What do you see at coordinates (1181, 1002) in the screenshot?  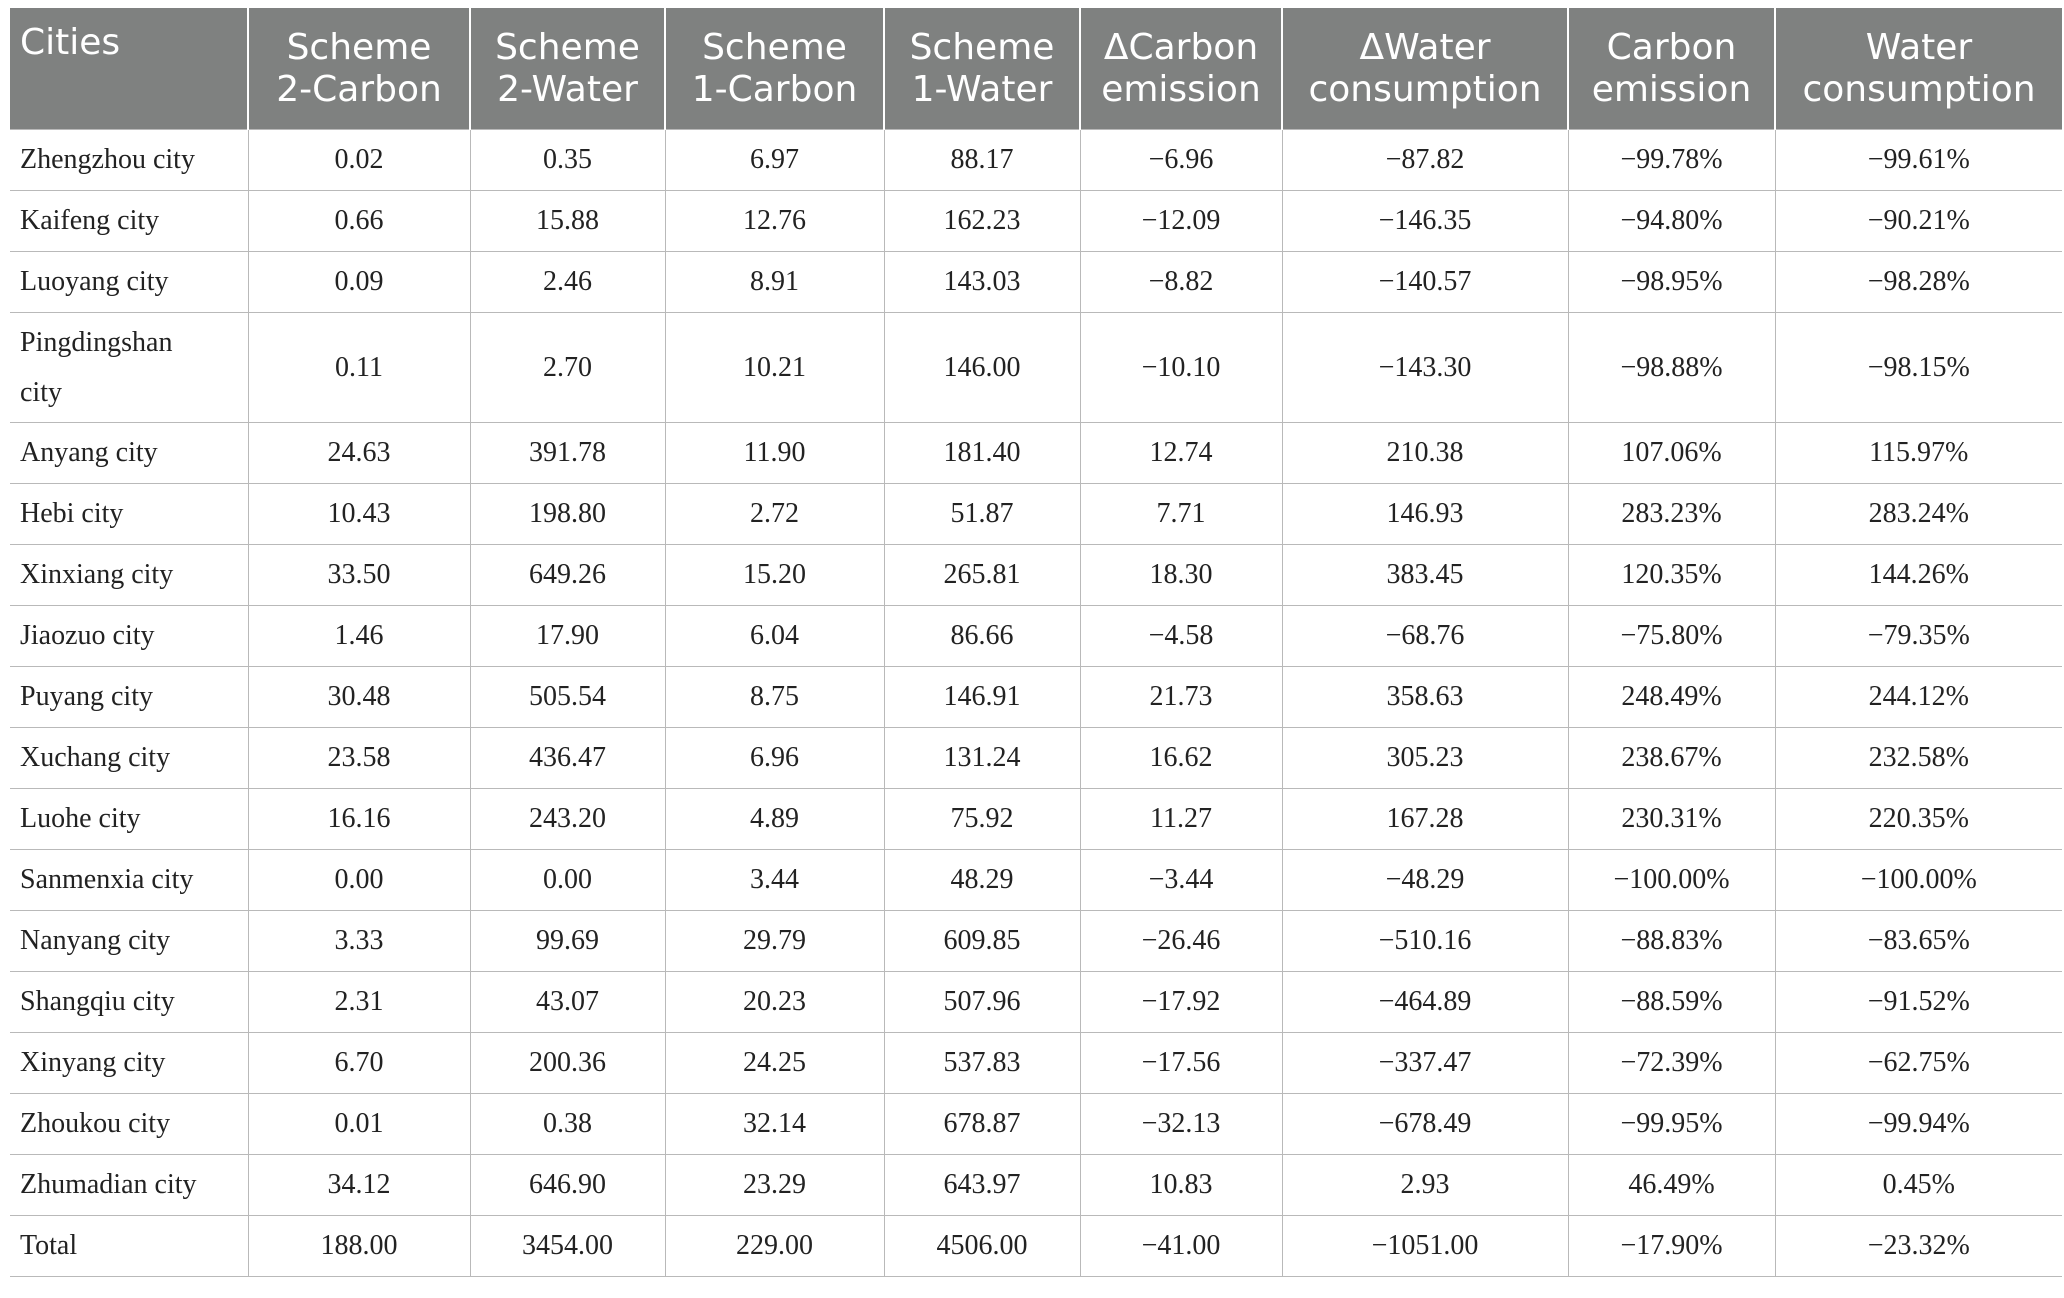 I see `value-cell: −17.92` at bounding box center [1181, 1002].